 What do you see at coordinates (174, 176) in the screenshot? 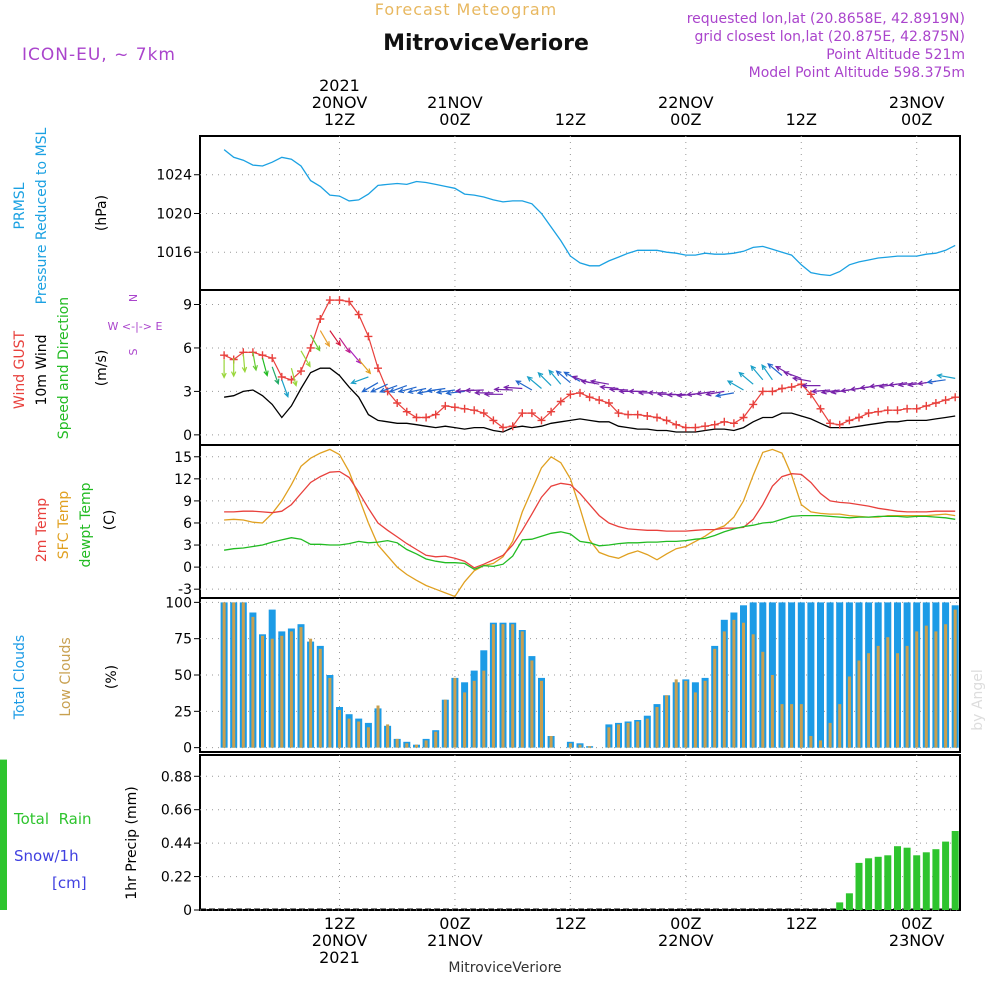
I see `y-tick-label: 1024` at bounding box center [174, 176].